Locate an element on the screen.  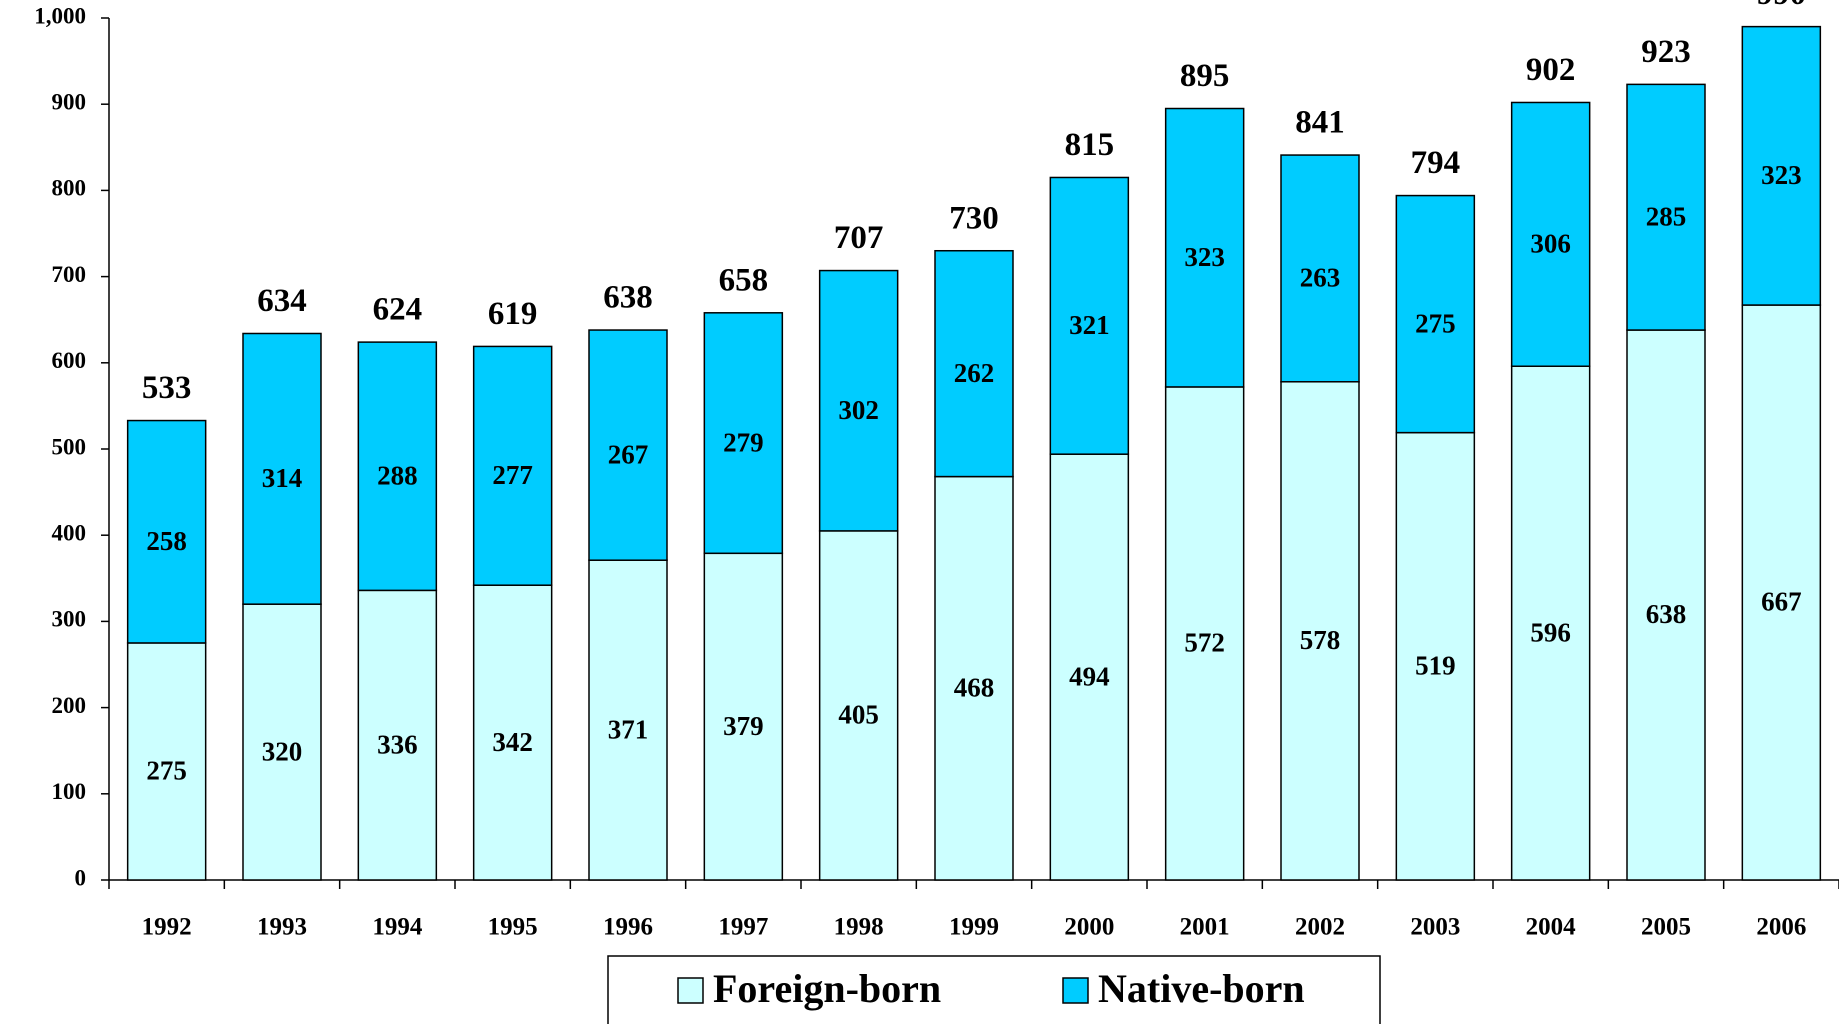
x-tick-label: 2003 is located at coordinates (1435, 927).